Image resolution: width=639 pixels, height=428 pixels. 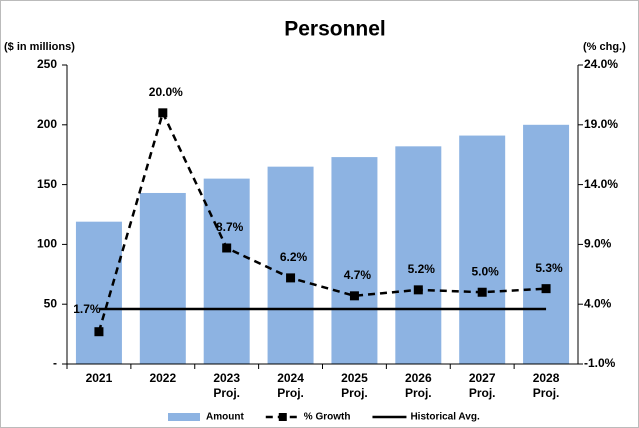 I want to click on data-label: 5.0%, so click(x=486, y=271).